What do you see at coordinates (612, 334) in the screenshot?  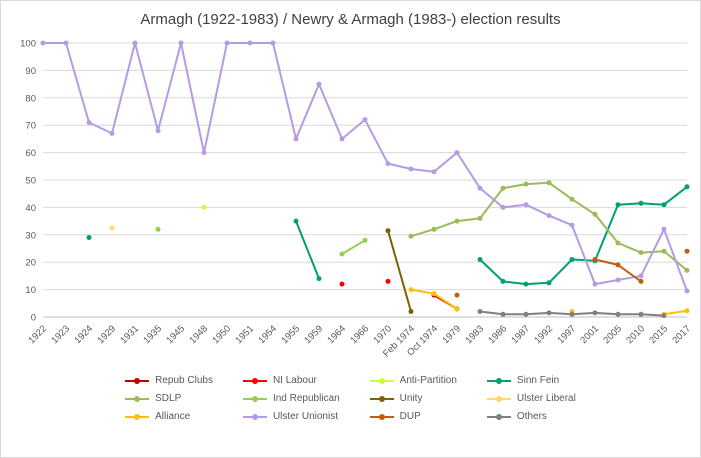 I see `x-tick-label: 2005` at bounding box center [612, 334].